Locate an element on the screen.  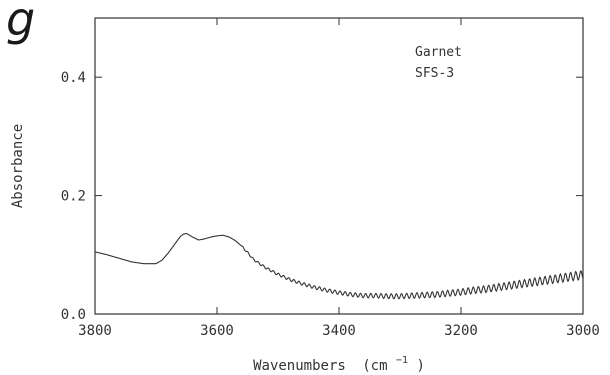
x-tick-label-3800: 3800 is located at coordinates (95, 331).